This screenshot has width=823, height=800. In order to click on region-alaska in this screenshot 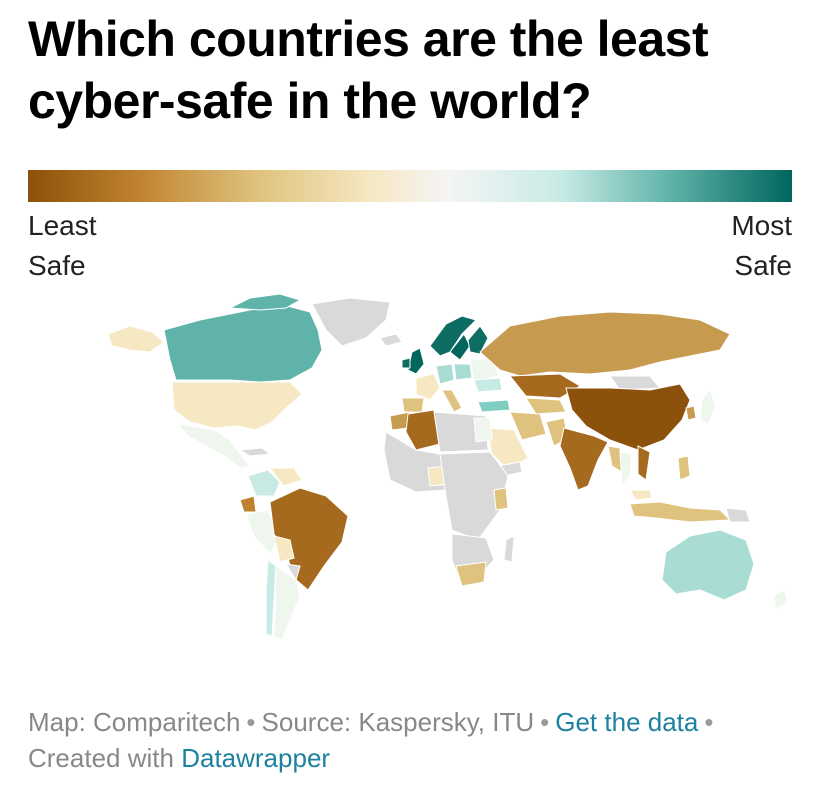, I will do `click(136, 339)`.